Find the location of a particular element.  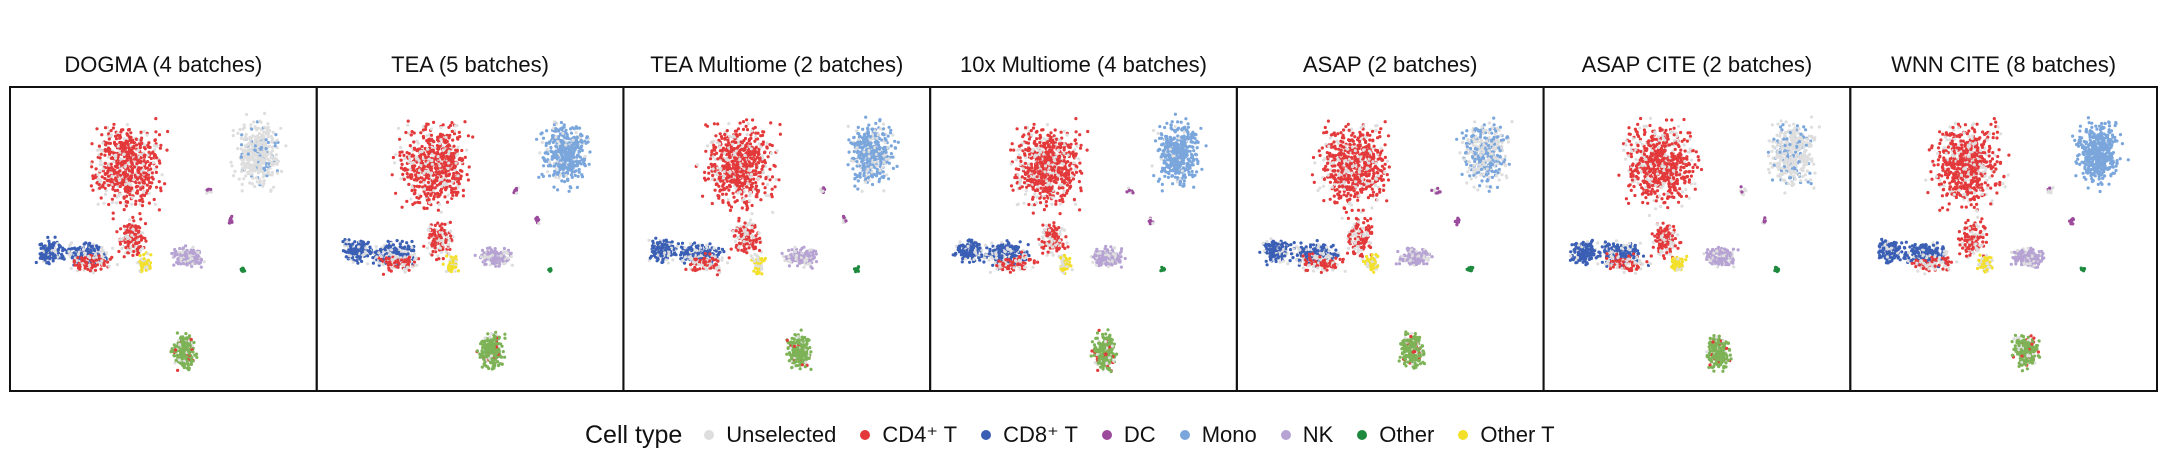

panel-points is located at coordinates (161, 241).